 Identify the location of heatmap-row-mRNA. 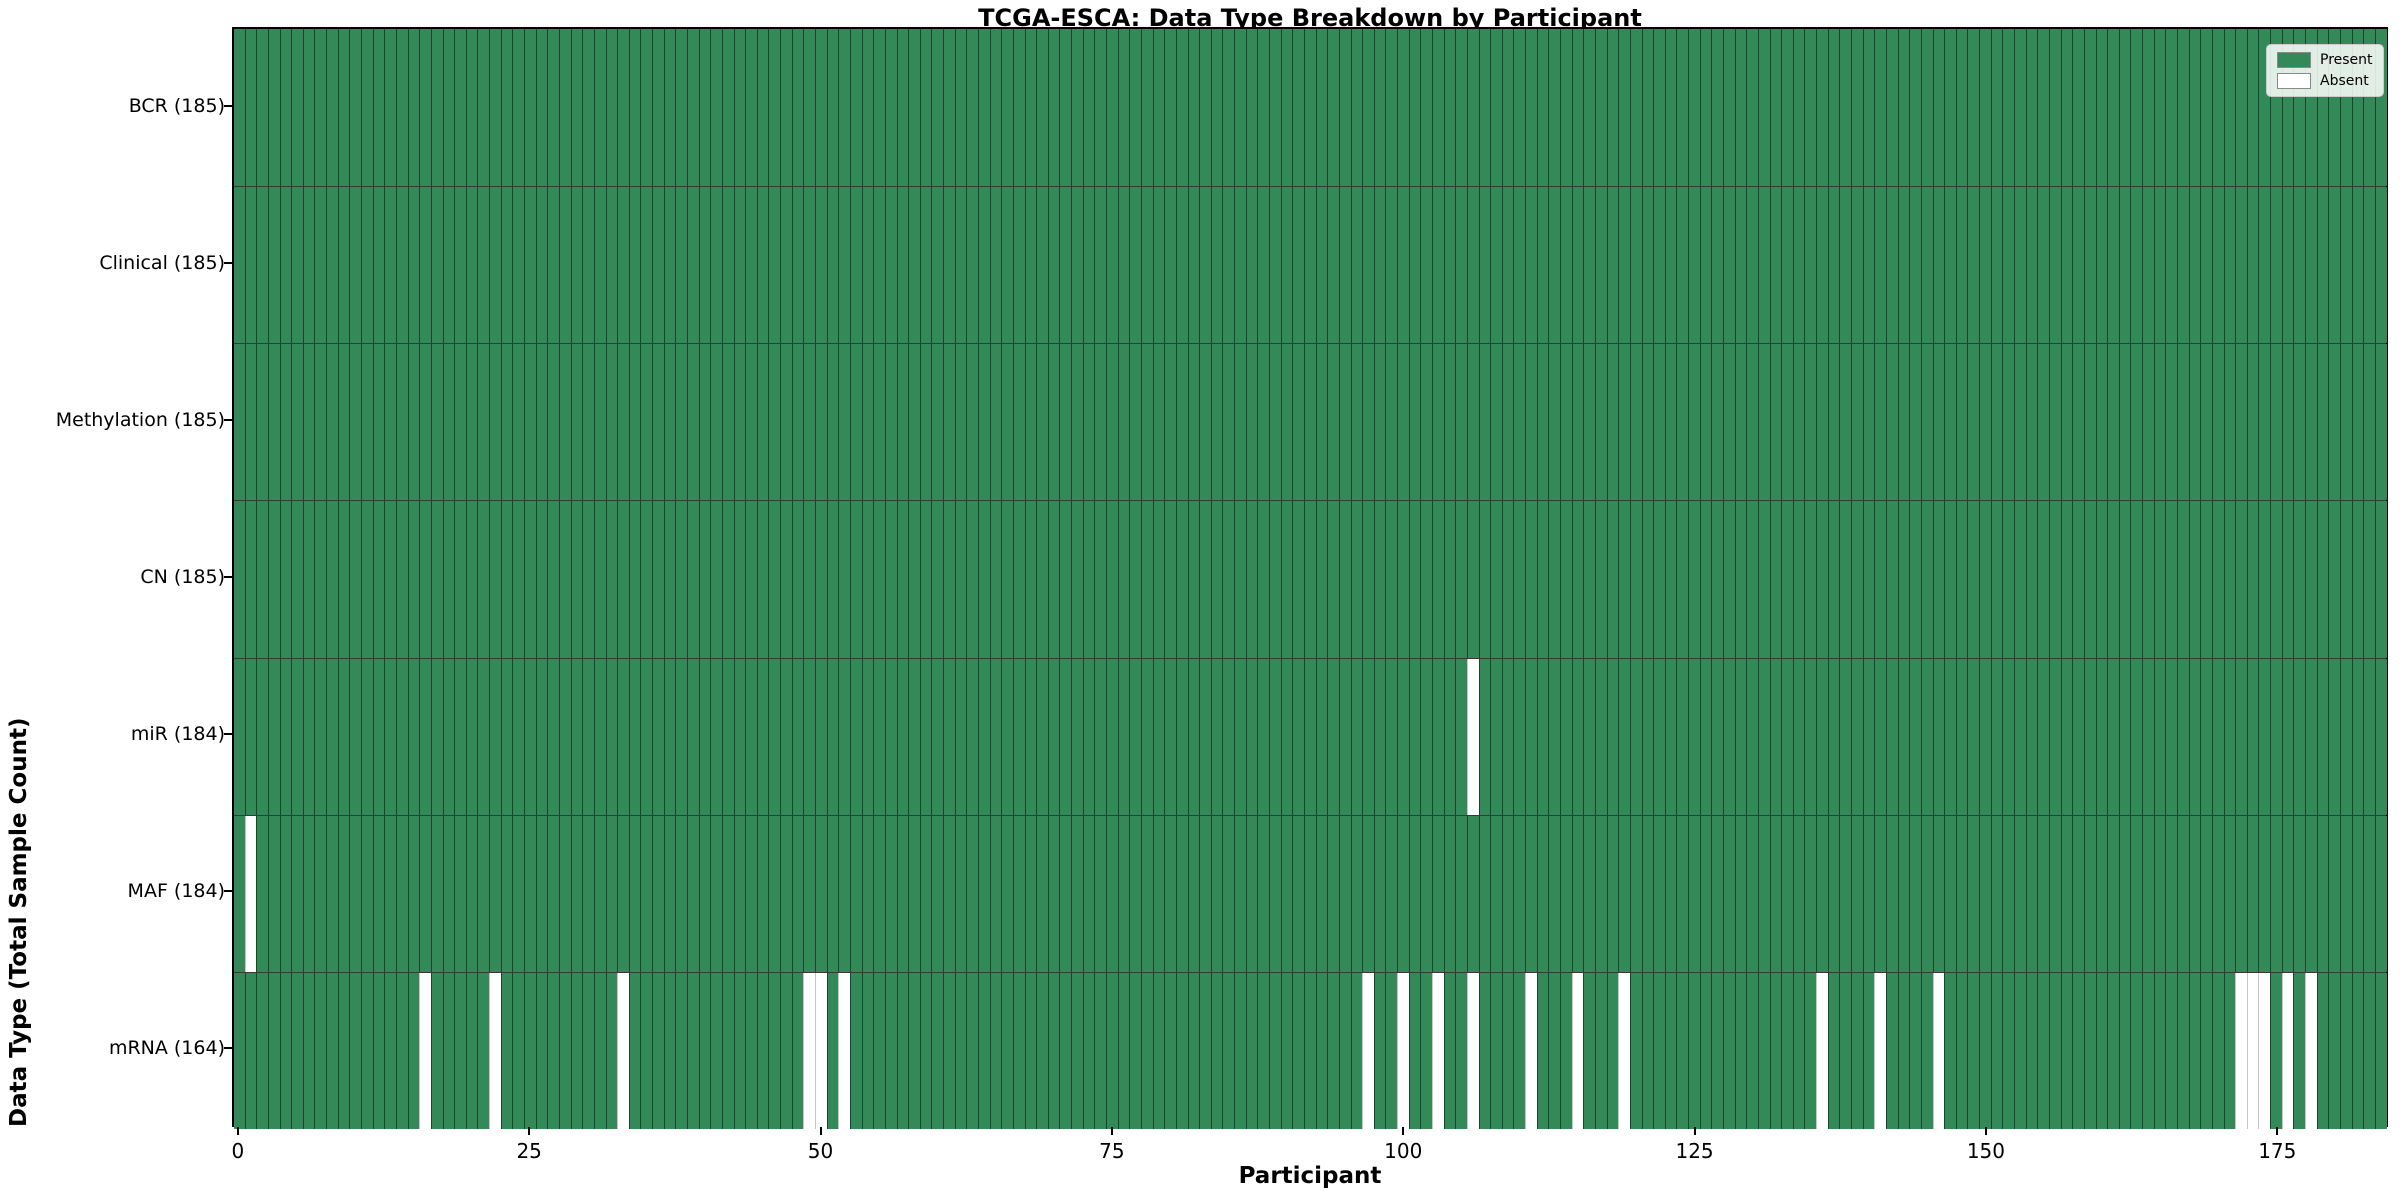
(1310, 1050).